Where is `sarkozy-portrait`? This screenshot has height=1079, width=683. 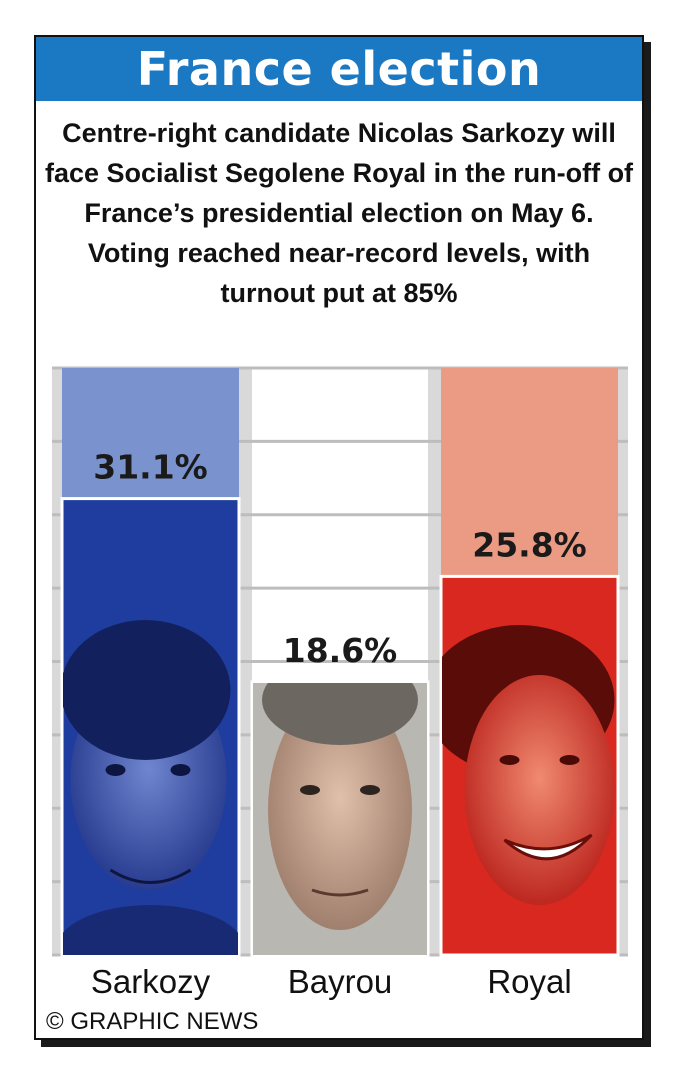
sarkozy-portrait is located at coordinates (150, 787).